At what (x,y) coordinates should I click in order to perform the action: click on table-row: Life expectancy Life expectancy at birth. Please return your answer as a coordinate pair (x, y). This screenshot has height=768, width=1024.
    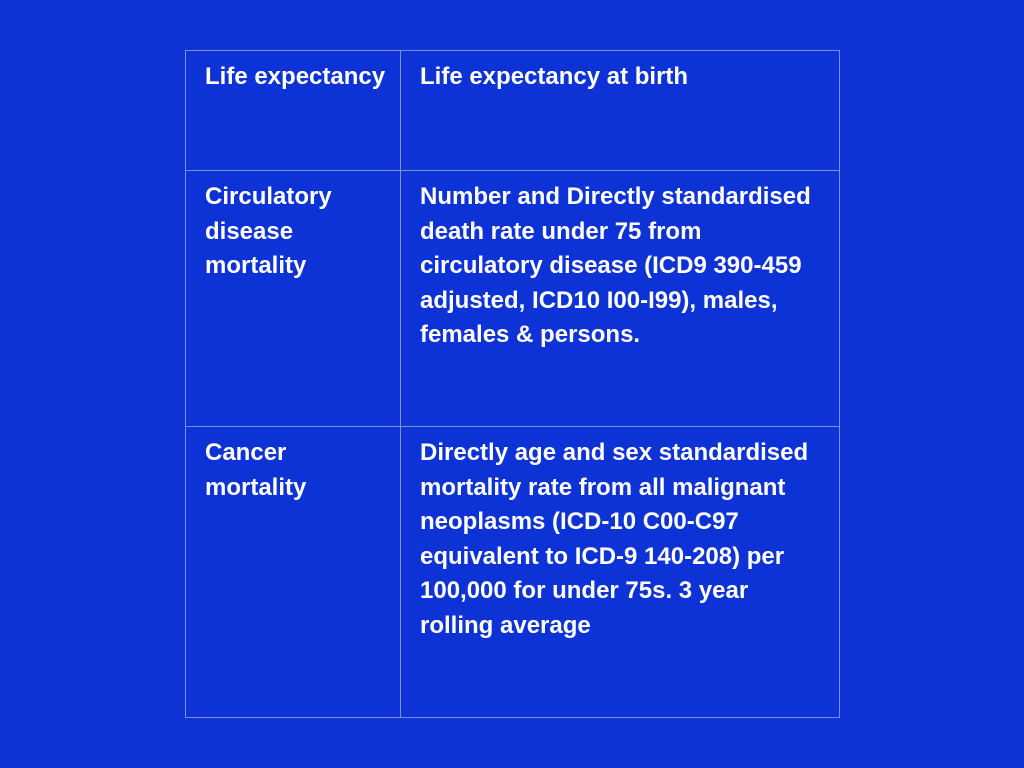
    Looking at the image, I should click on (512, 110).